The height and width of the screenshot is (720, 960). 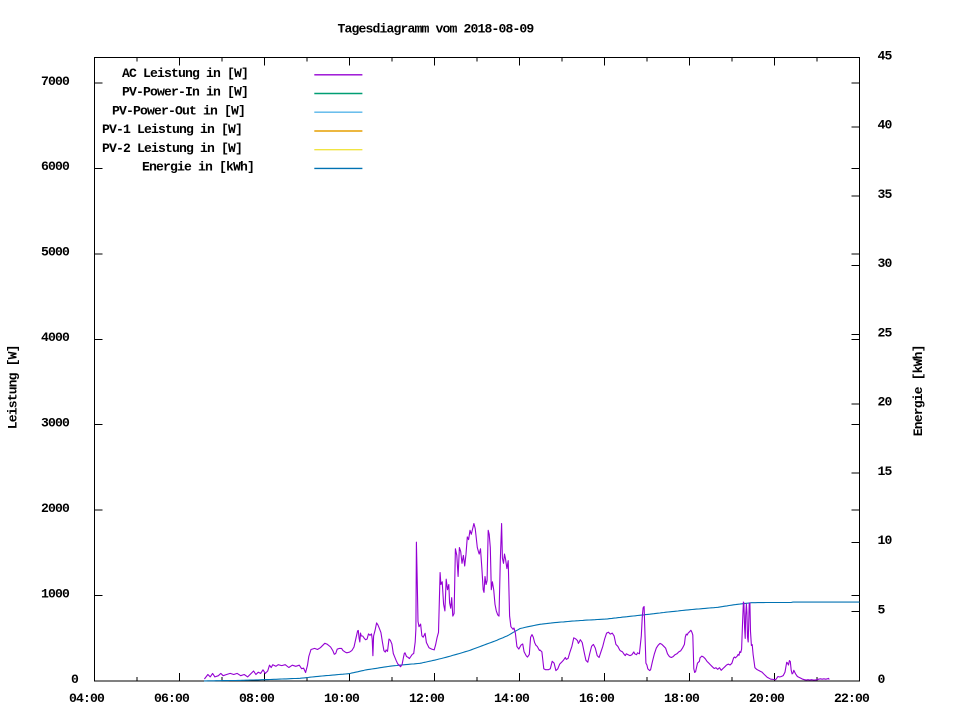 What do you see at coordinates (885, 125) in the screenshot?
I see `svg-text: 40` at bounding box center [885, 125].